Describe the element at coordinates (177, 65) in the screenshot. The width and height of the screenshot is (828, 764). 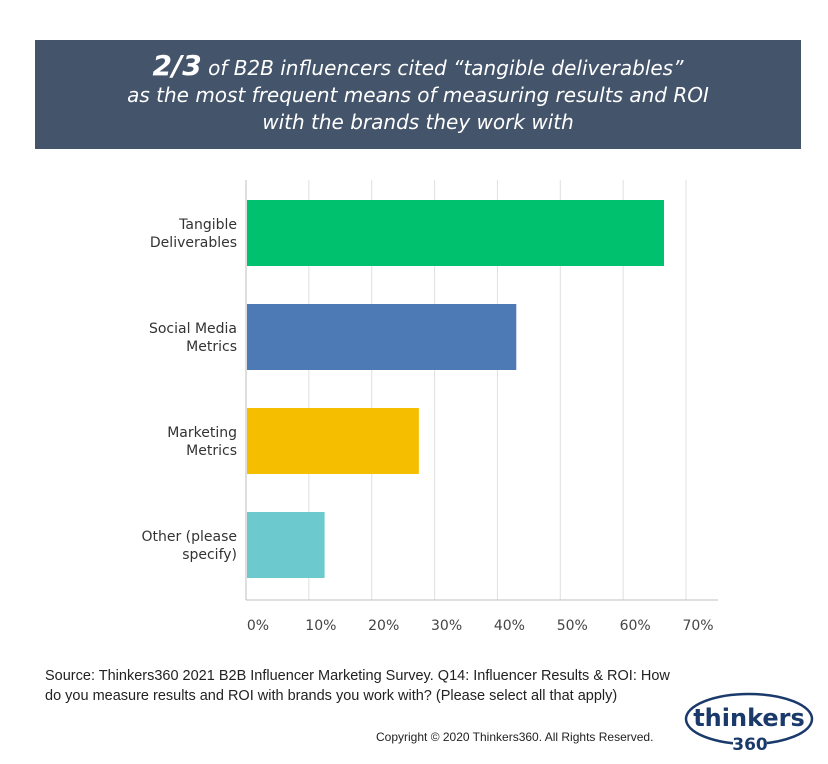
I see `title-fraction: 2/3` at that location.